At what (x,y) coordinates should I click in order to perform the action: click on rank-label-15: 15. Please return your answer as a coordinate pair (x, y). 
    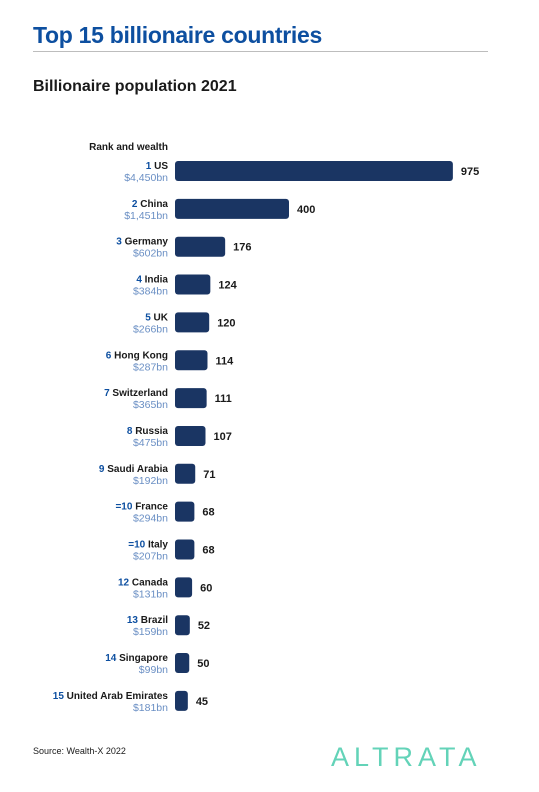
    Looking at the image, I should click on (60, 696).